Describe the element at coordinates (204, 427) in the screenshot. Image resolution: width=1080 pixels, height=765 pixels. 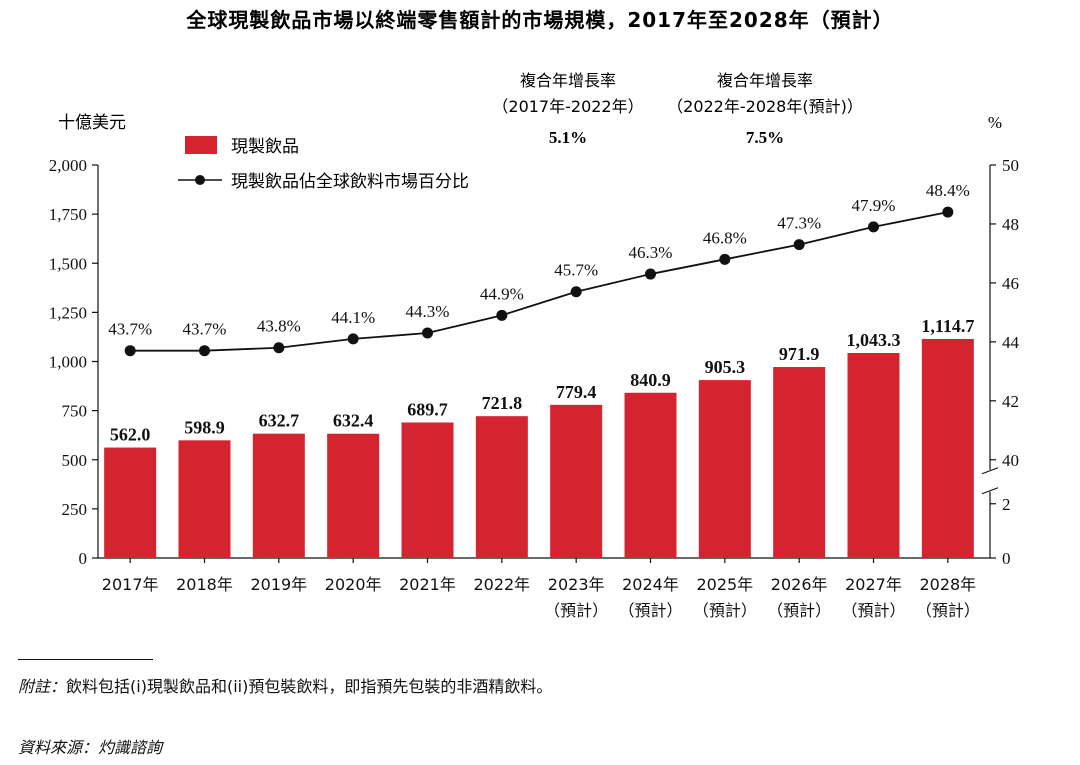
I see `bar-value-label: 598.9` at that location.